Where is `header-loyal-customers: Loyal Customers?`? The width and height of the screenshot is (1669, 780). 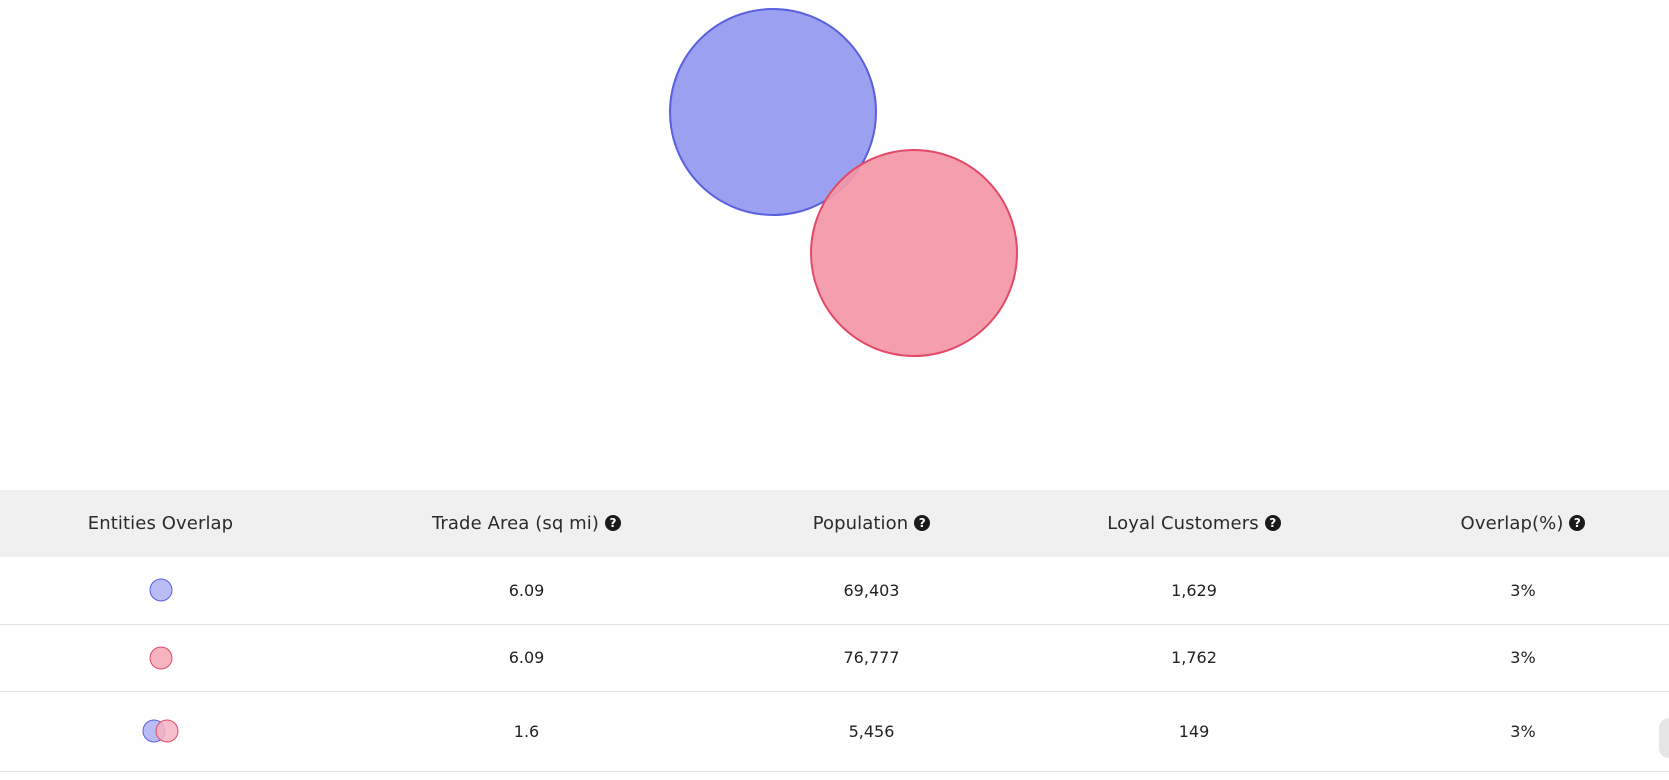 header-loyal-customers: Loyal Customers? is located at coordinates (1194, 523).